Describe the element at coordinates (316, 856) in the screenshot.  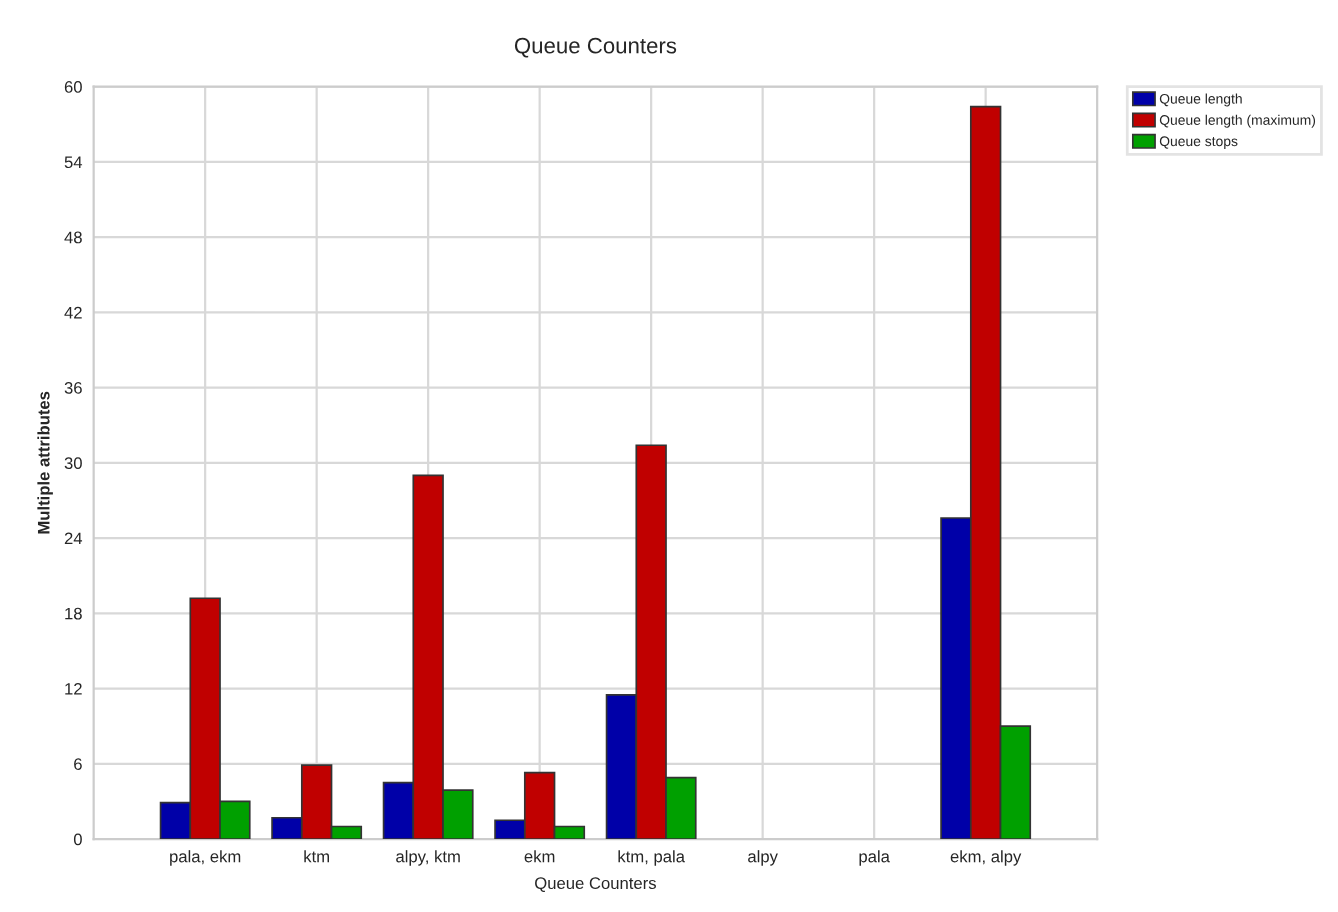
I see `x-tick-label: ktm` at that location.